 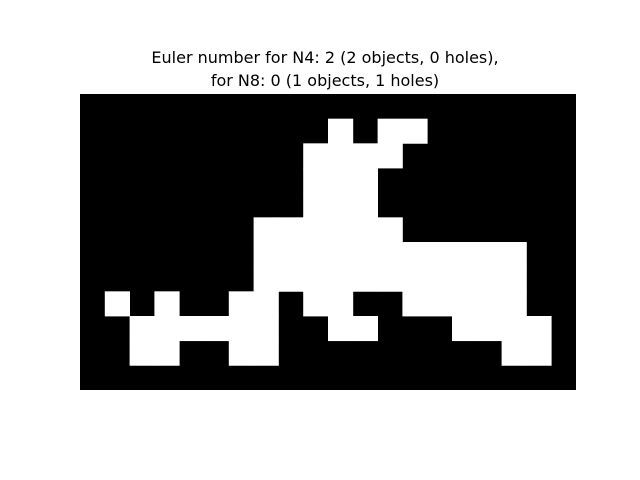 I want to click on pixel-cell-r1-c13, so click(x=415, y=131).